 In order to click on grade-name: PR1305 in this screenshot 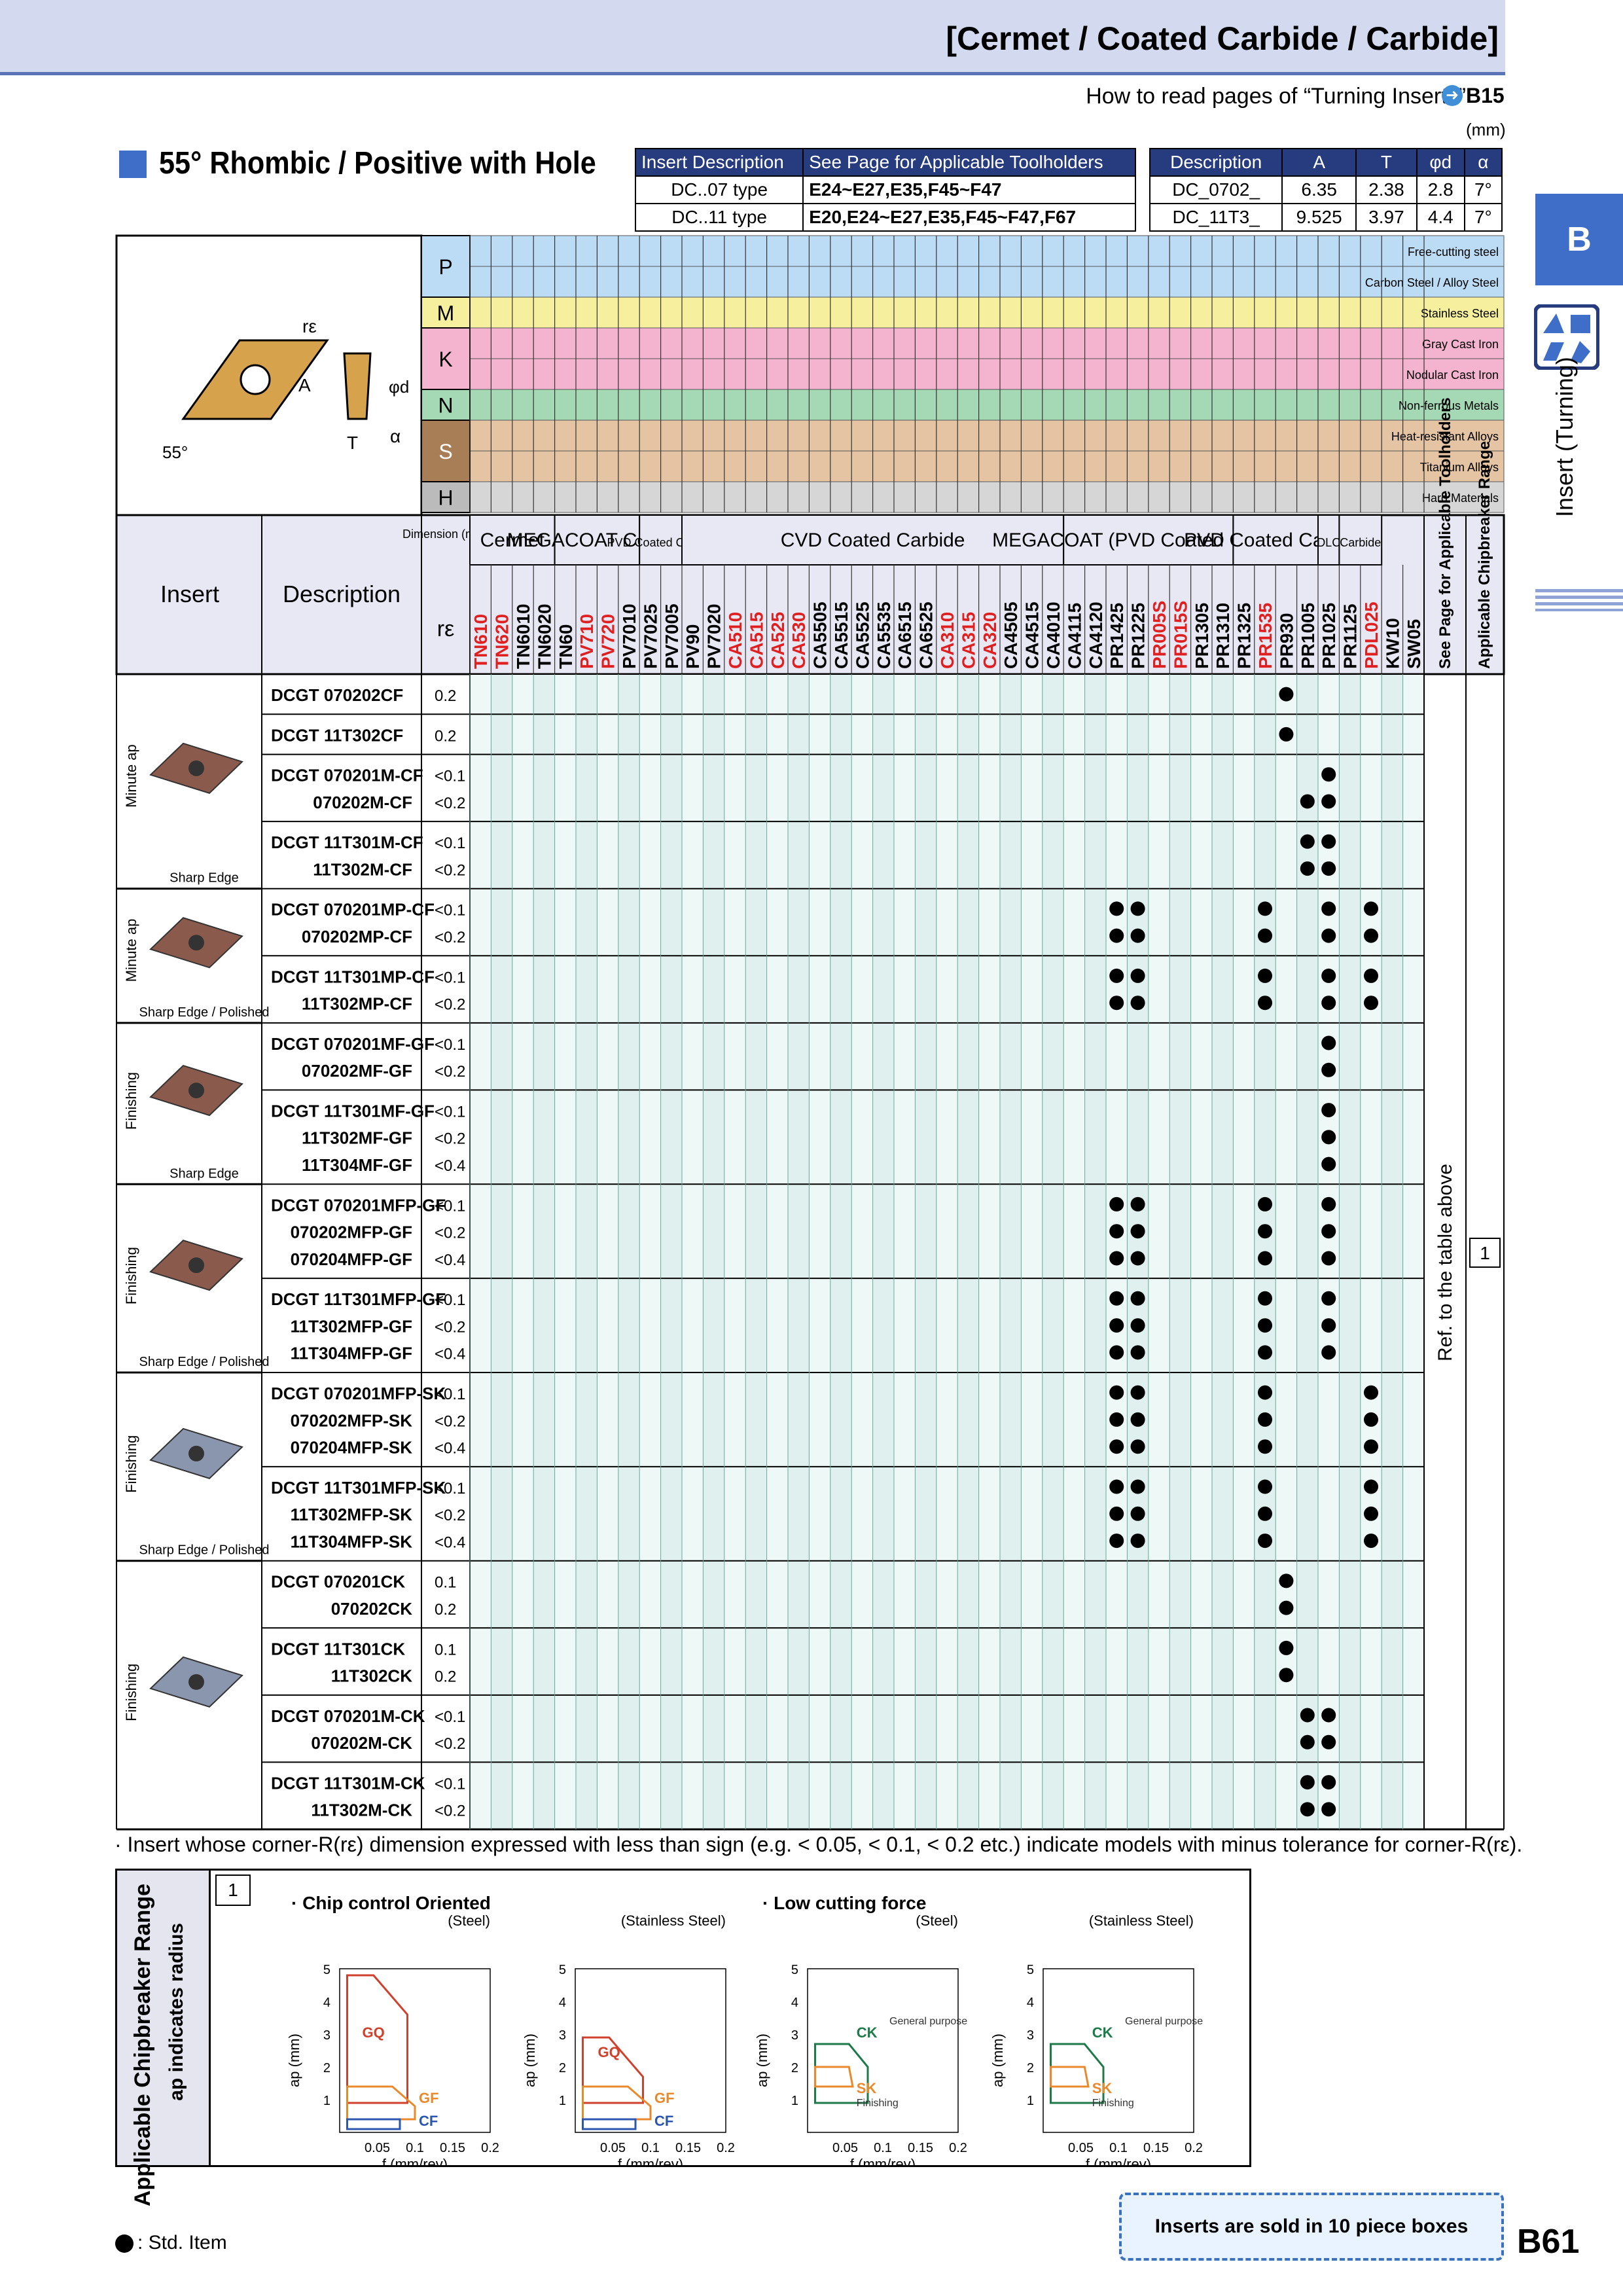, I will do `click(1202, 636)`.